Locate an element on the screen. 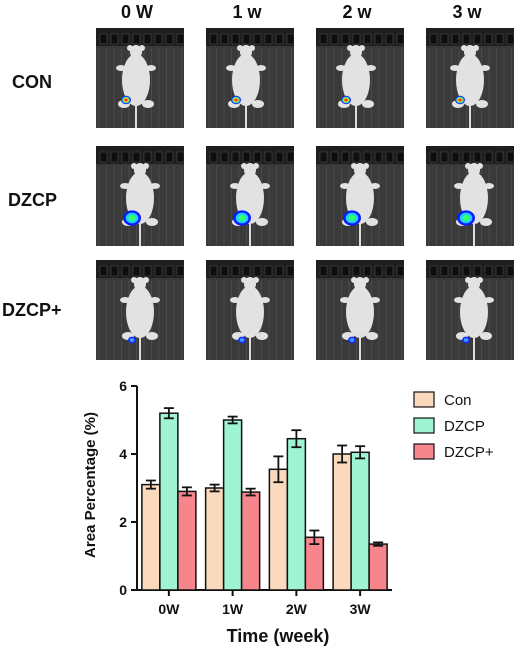  chart-legend: Con DZCP DZCP+ is located at coordinates (453, 426).